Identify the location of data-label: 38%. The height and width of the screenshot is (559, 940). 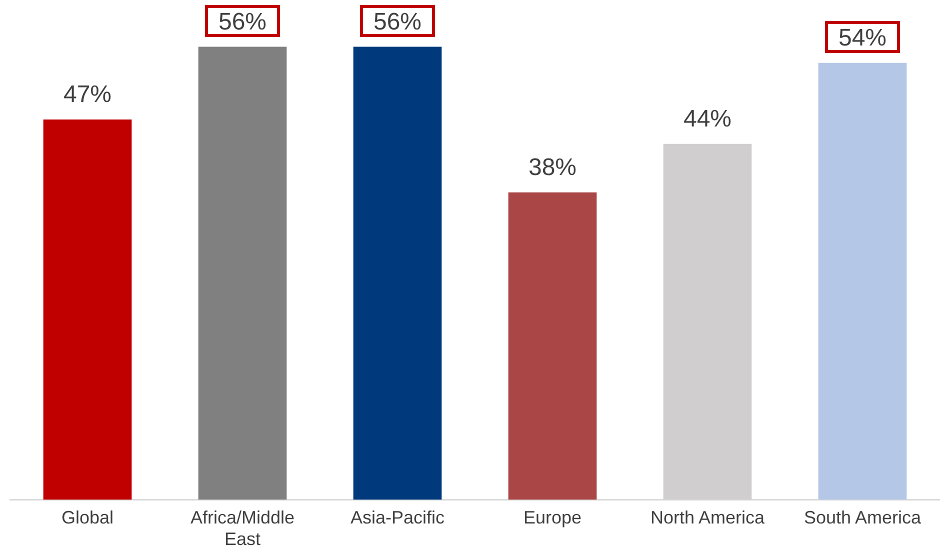
(552, 167).